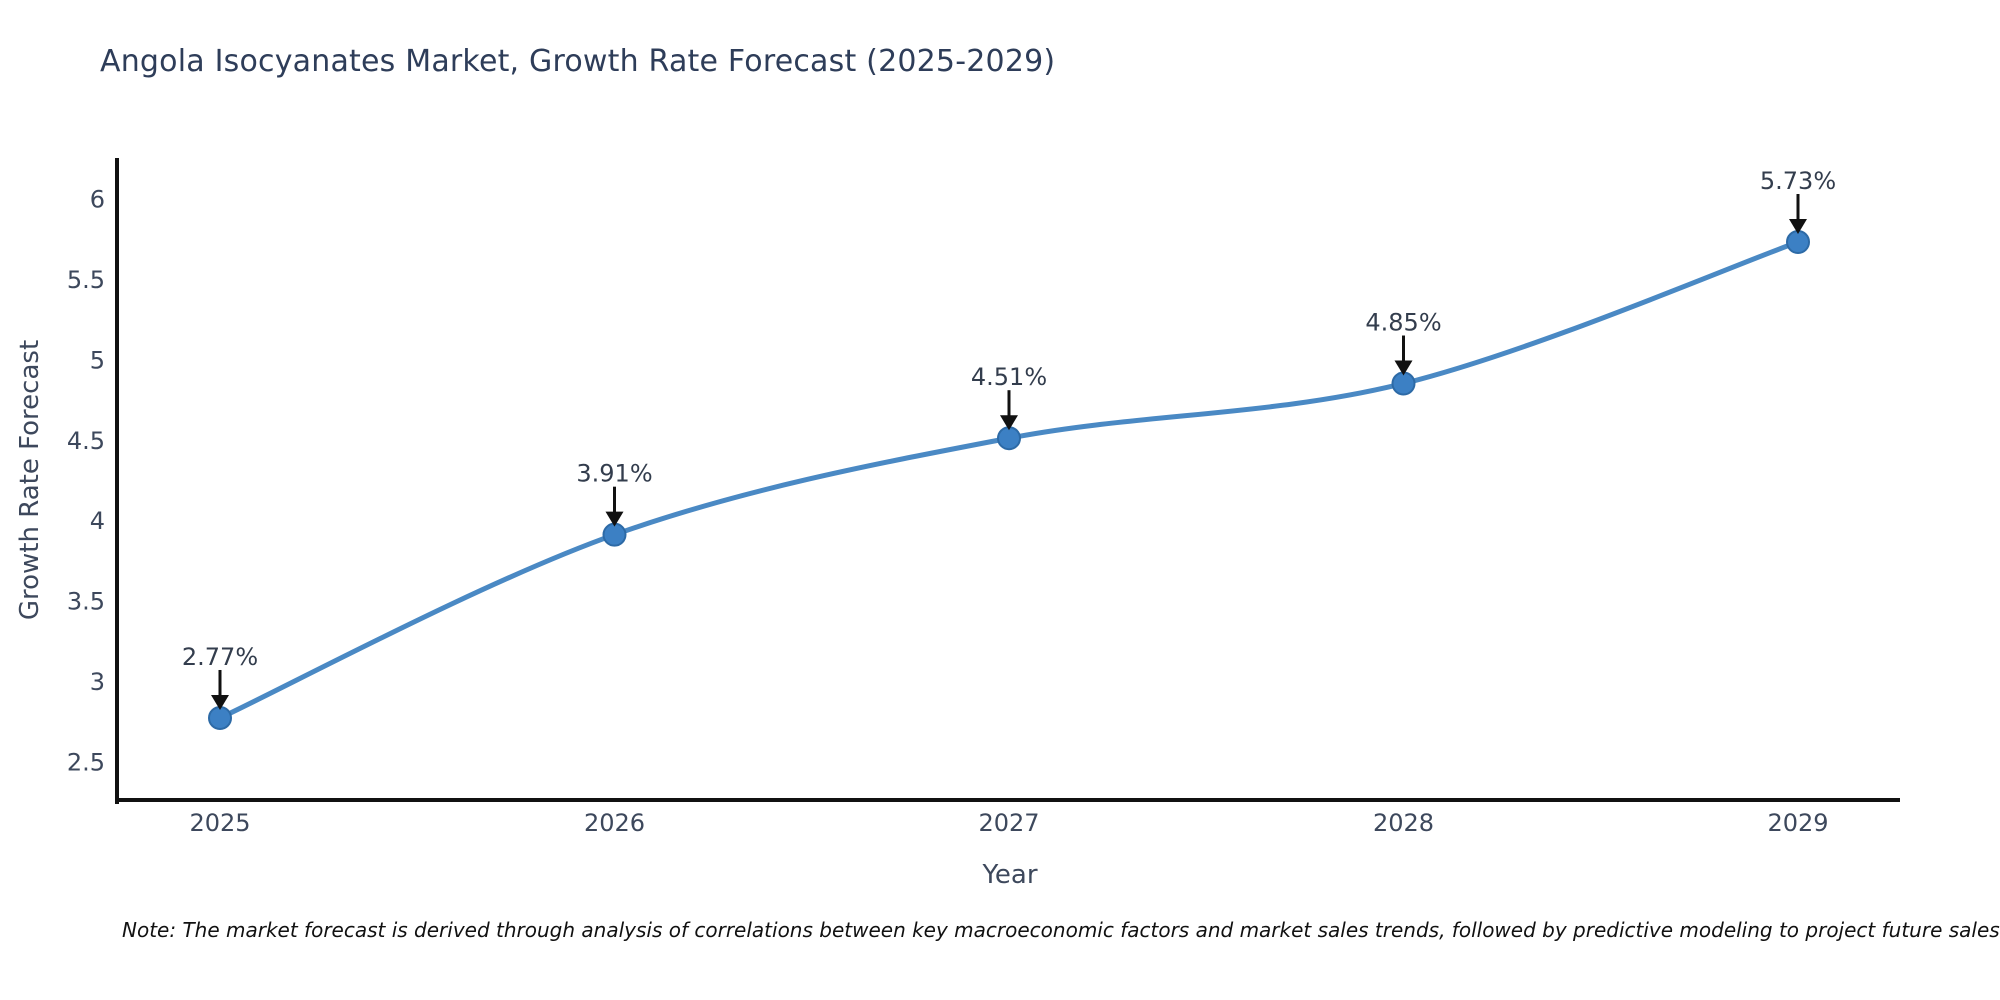  What do you see at coordinates (97, 521) in the screenshot?
I see `y-tick-label: 4` at bounding box center [97, 521].